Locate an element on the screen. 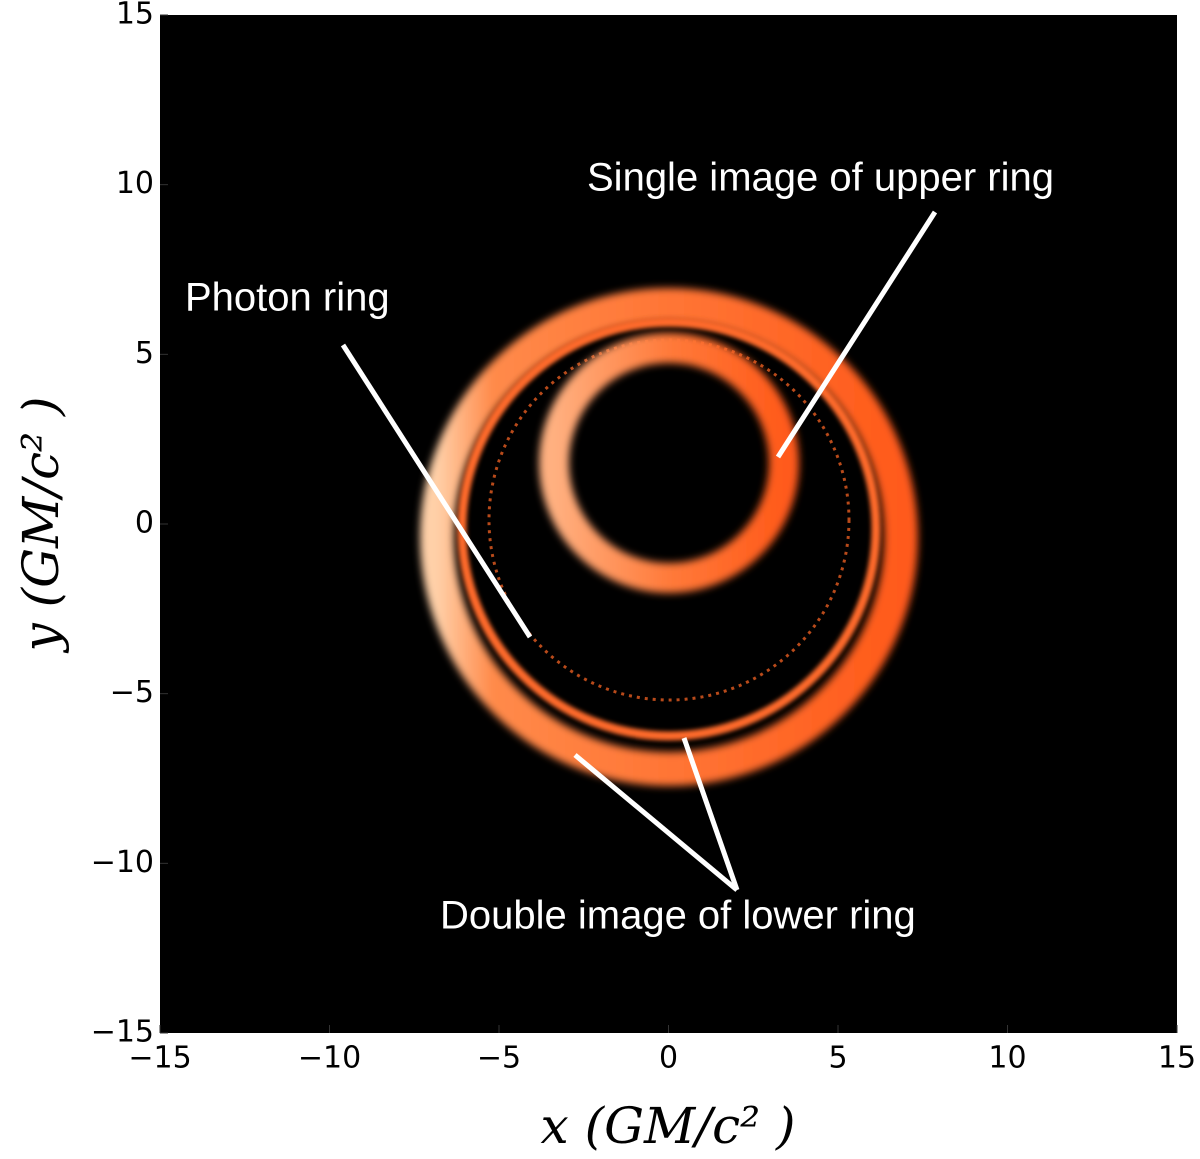 This screenshot has height=1159, width=1200. x-tick-label: 10 is located at coordinates (1007, 1058).